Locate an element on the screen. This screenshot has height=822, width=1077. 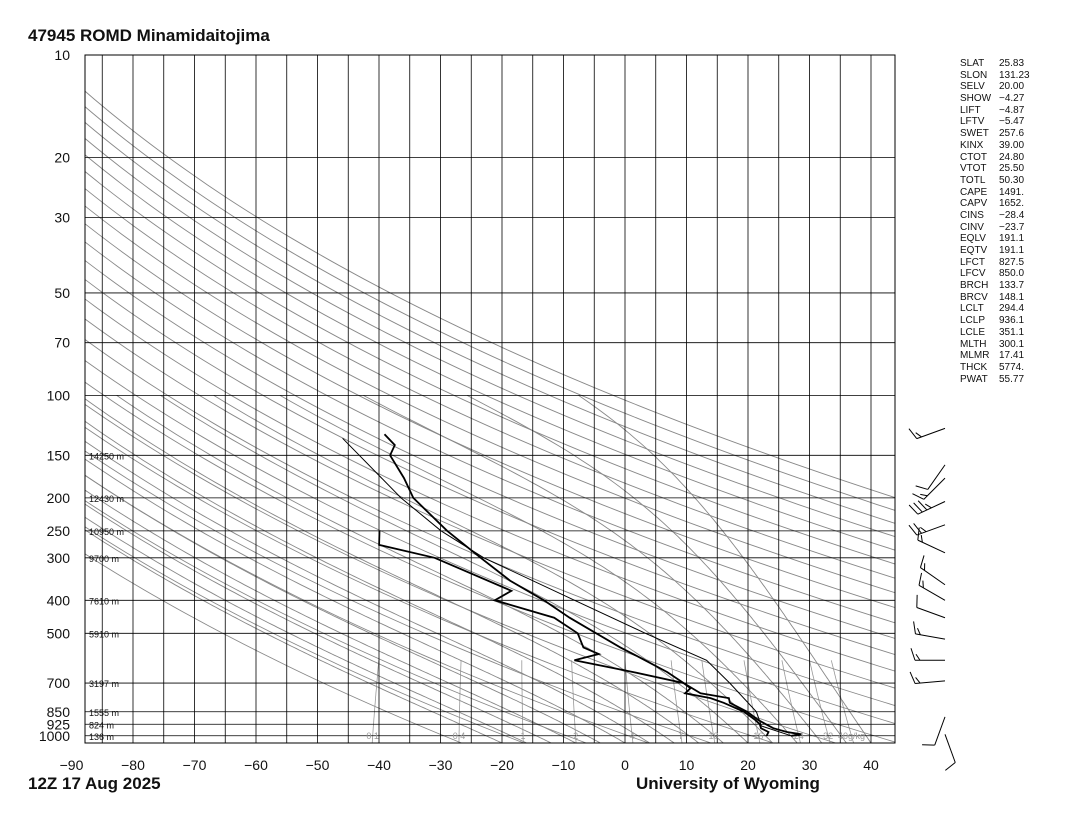
index-name: THCK is located at coordinates (974, 367).